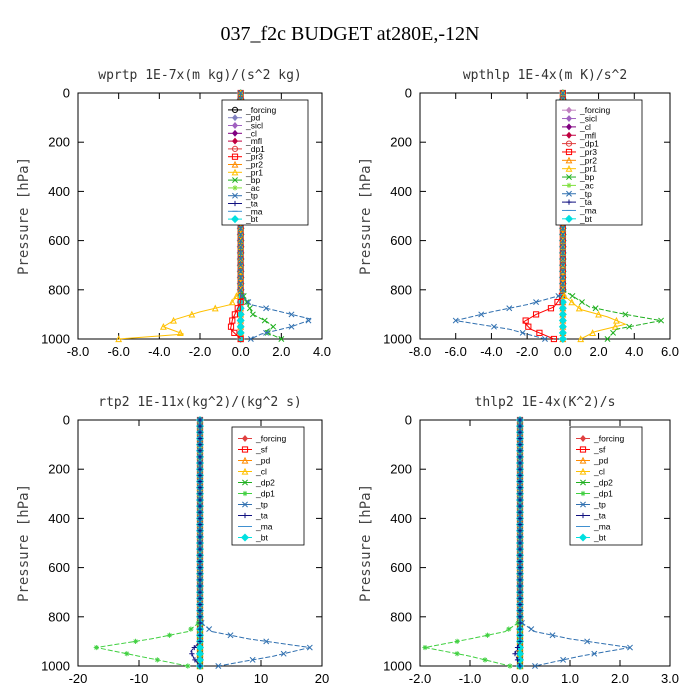 This screenshot has height=700, width=700. I want to click on series-dp1, so click(148, 543).